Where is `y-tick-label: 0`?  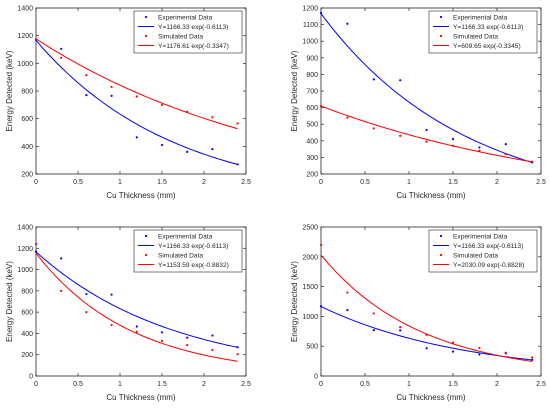
y-tick-label: 0 is located at coordinates (31, 377).